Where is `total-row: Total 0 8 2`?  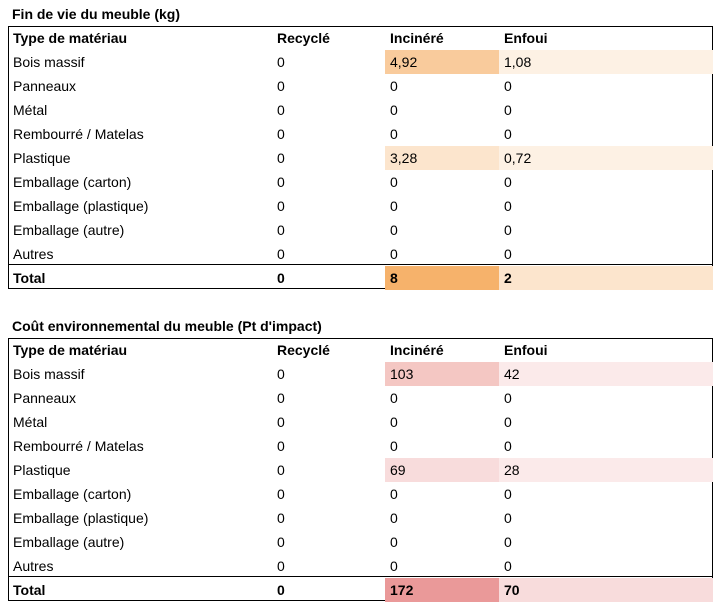
total-row: Total 0 8 2 is located at coordinates (360, 278).